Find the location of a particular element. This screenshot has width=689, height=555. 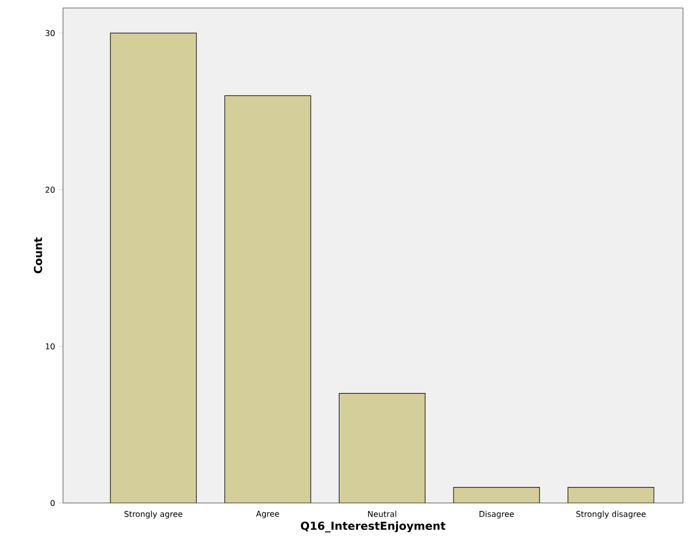

y-tick-label: 20 is located at coordinates (50, 189).